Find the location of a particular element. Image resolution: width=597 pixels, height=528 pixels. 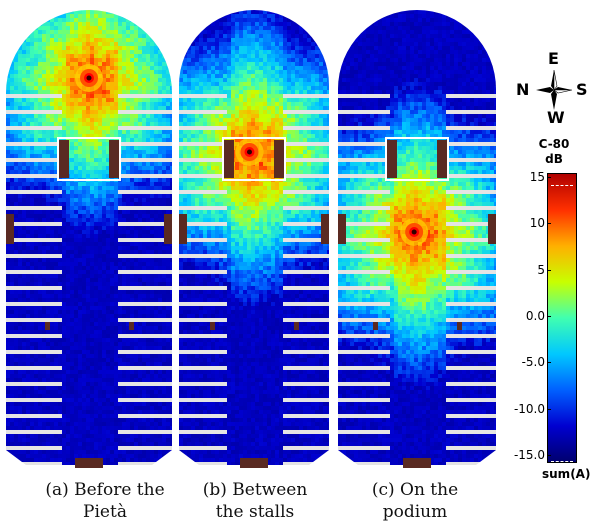

colorbar-footer: sum(A) is located at coordinates (566, 474).